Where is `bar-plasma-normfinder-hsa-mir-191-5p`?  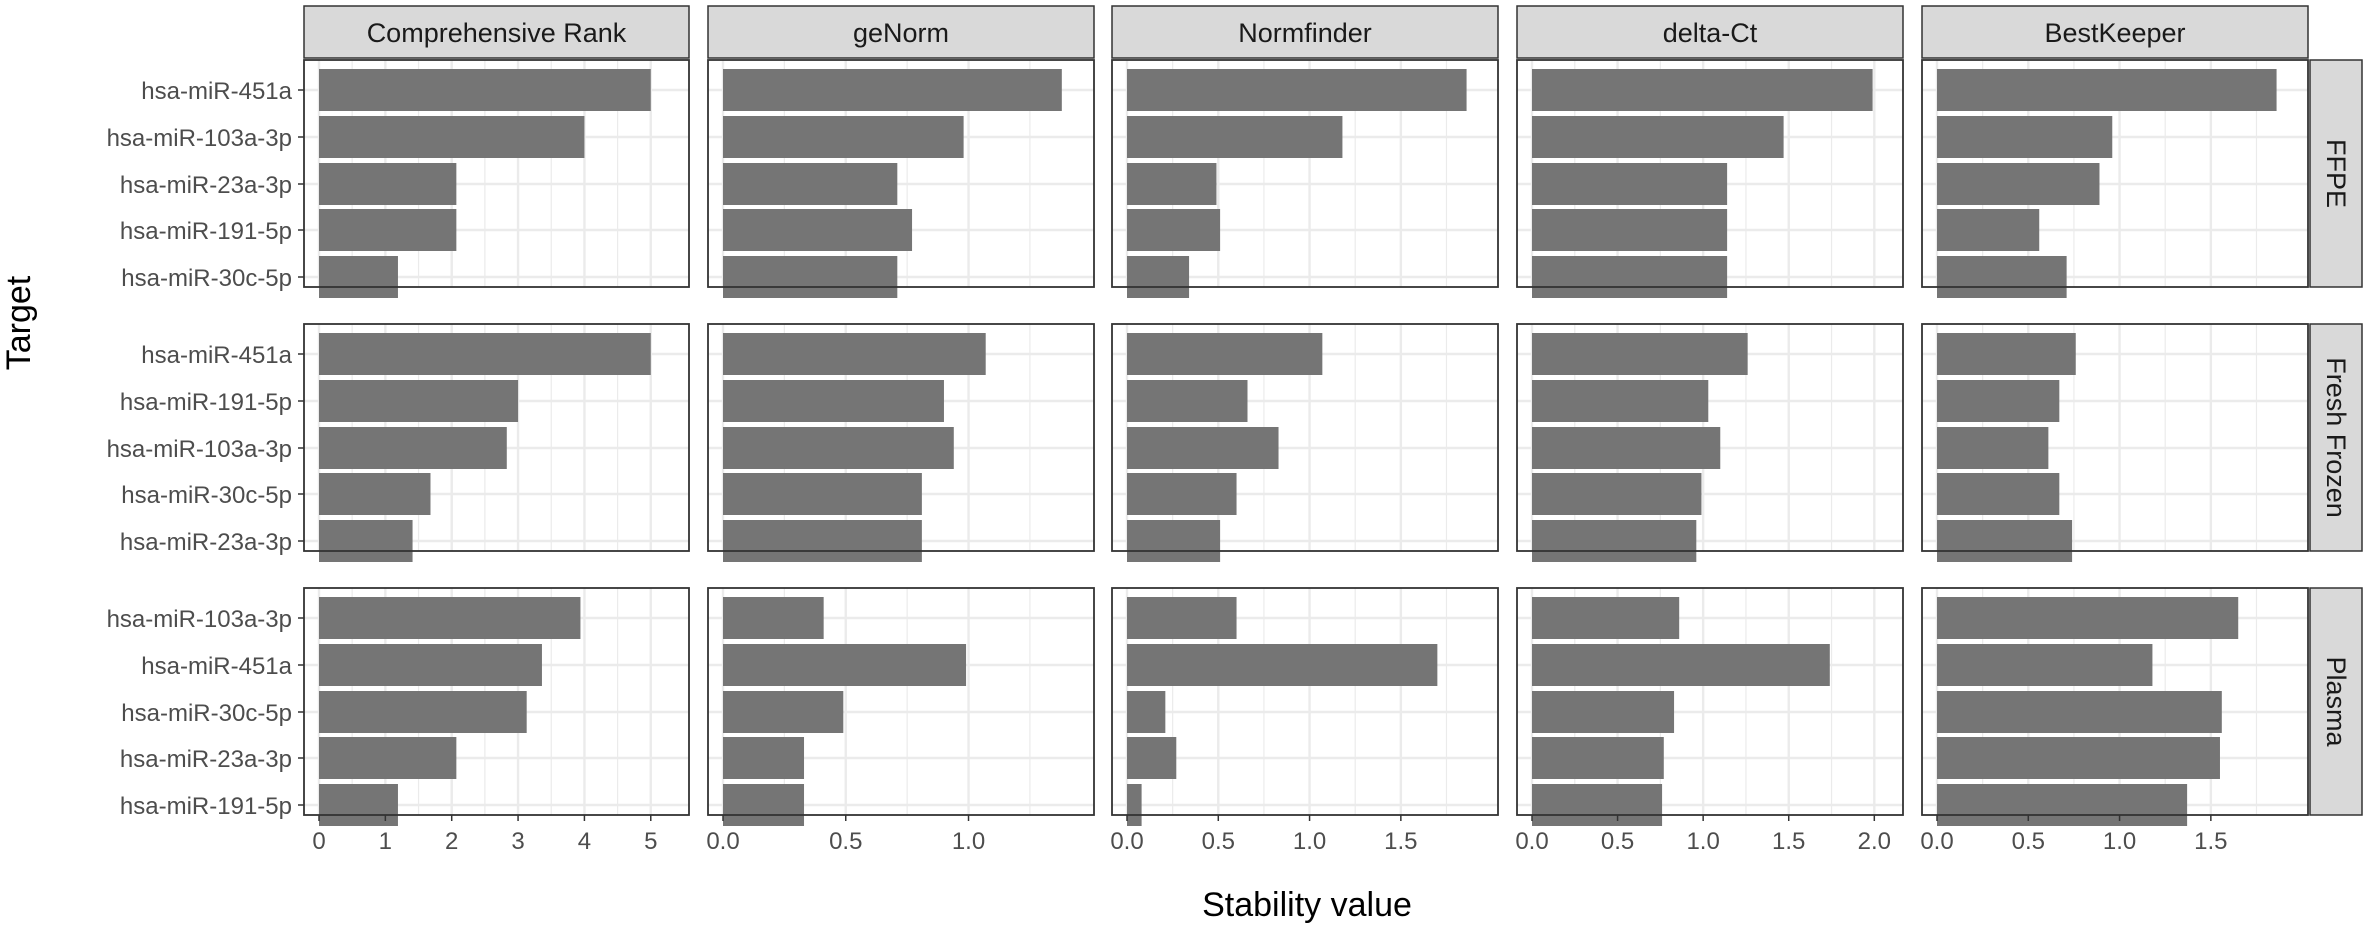 bar-plasma-normfinder-hsa-mir-191-5p is located at coordinates (1134, 805).